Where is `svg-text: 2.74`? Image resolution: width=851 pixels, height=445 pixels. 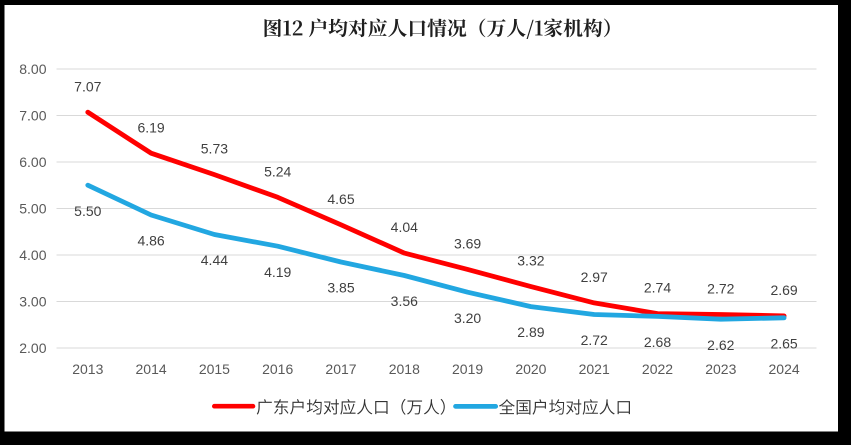 svg-text: 2.74 is located at coordinates (657, 288).